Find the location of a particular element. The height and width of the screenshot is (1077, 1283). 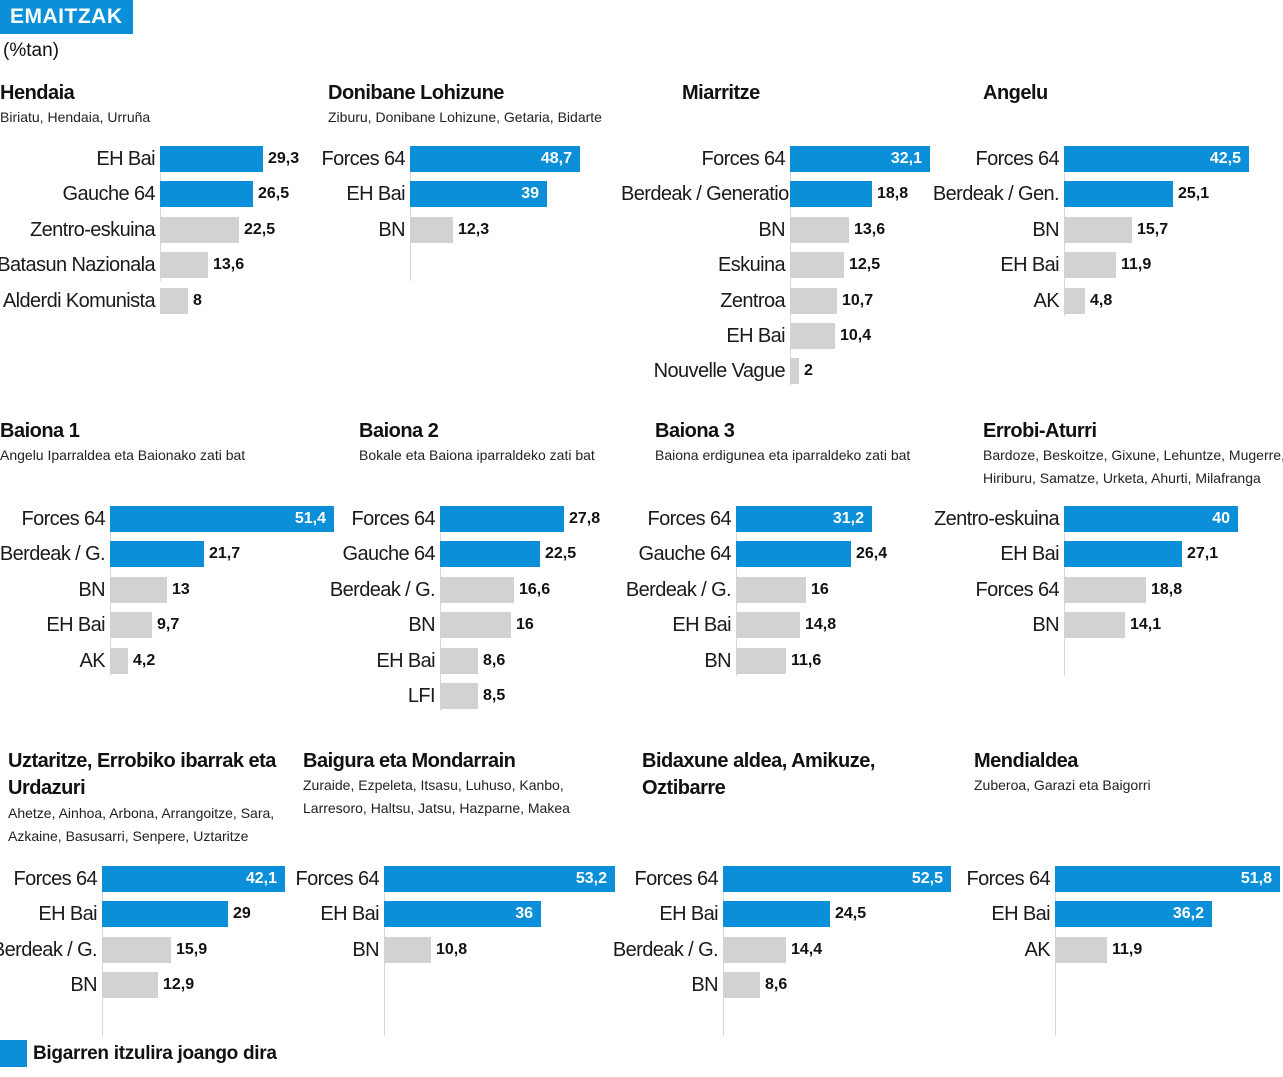

value-label: 32,1 is located at coordinates (906, 158).